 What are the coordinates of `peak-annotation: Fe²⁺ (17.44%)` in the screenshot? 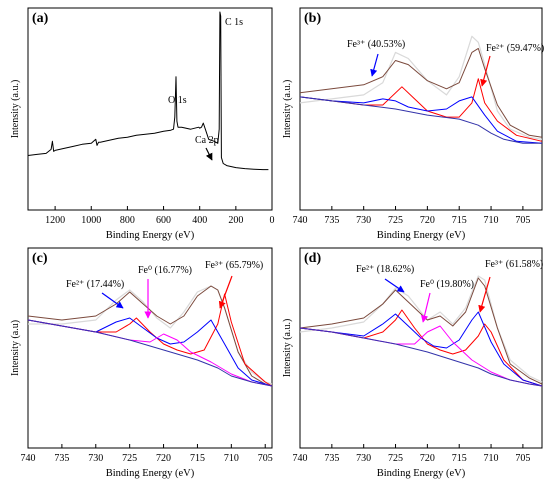 It's located at (95, 284).